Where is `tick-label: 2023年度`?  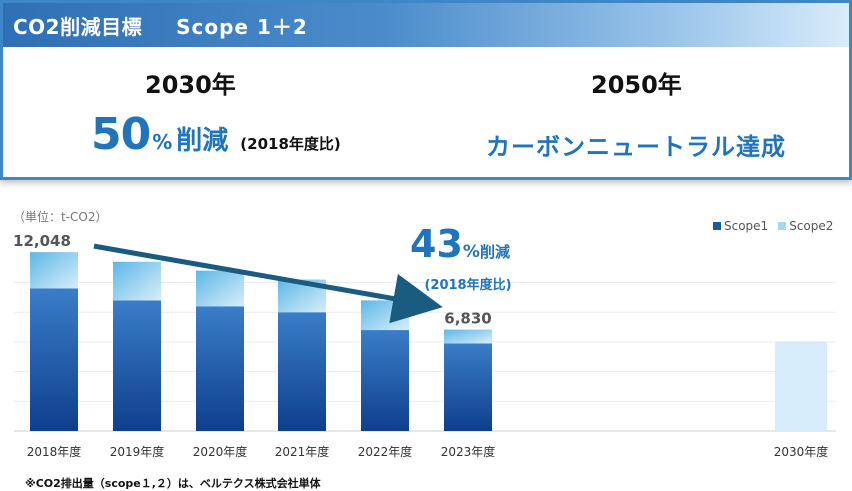 tick-label: 2023年度 is located at coordinates (468, 451).